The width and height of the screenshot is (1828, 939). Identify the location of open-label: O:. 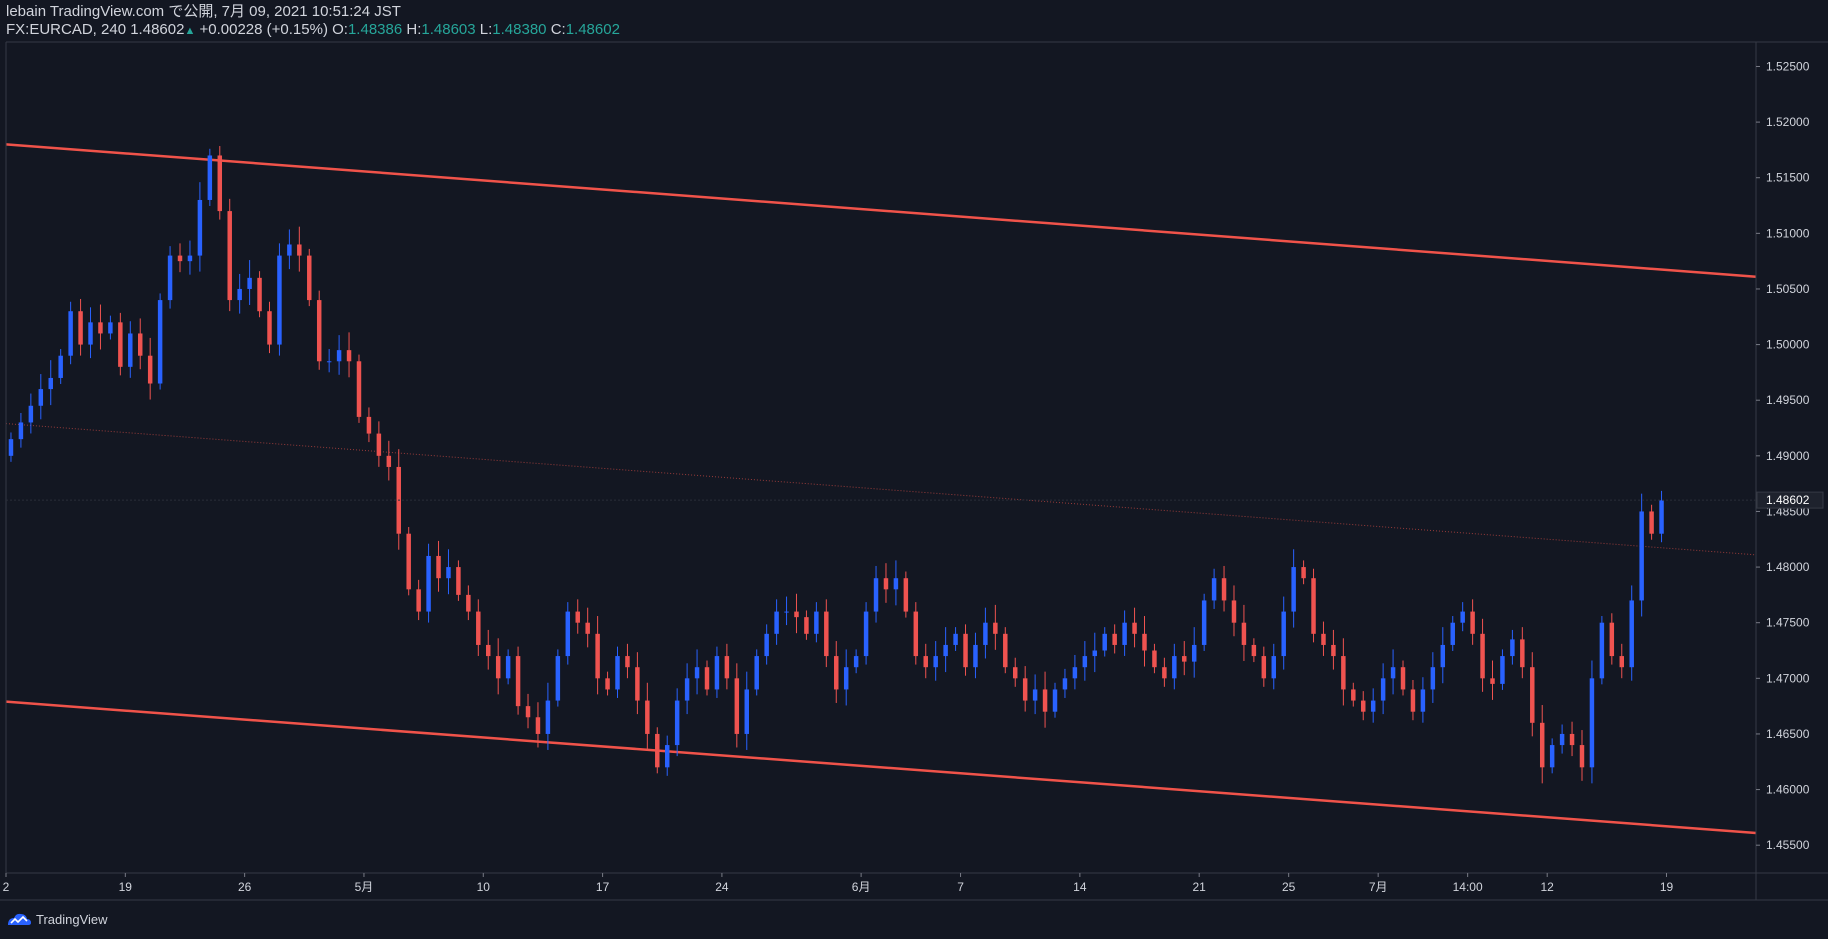
(340, 29).